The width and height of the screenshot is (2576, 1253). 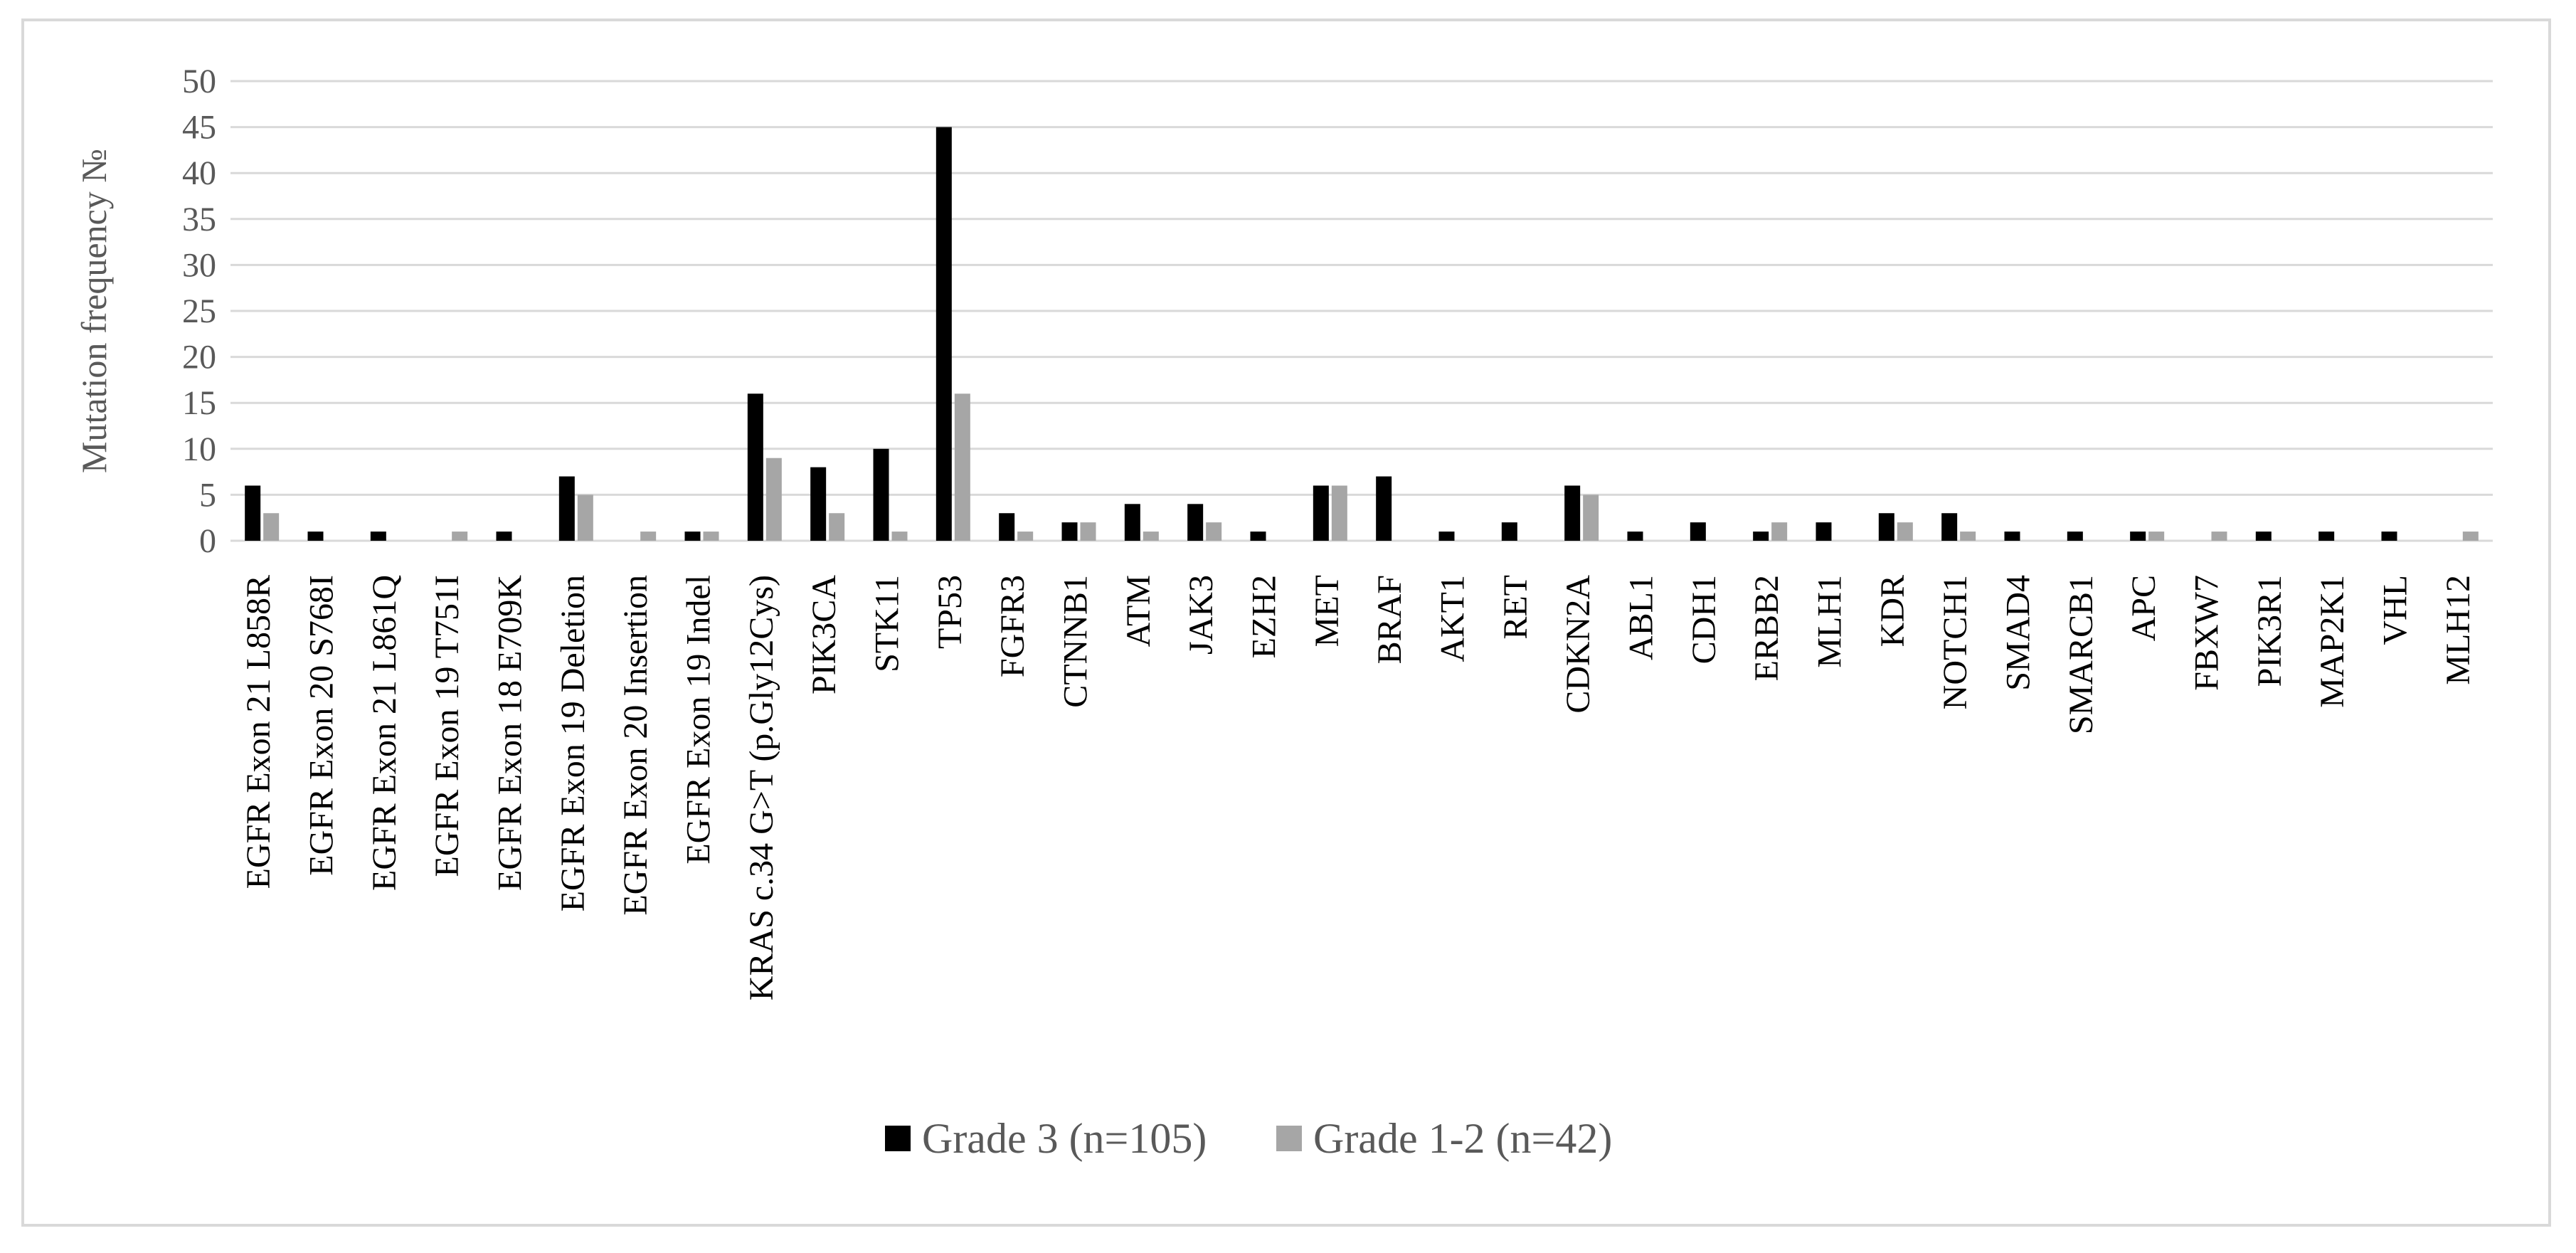 I want to click on y-tick-label: 30, so click(x=199, y=265).